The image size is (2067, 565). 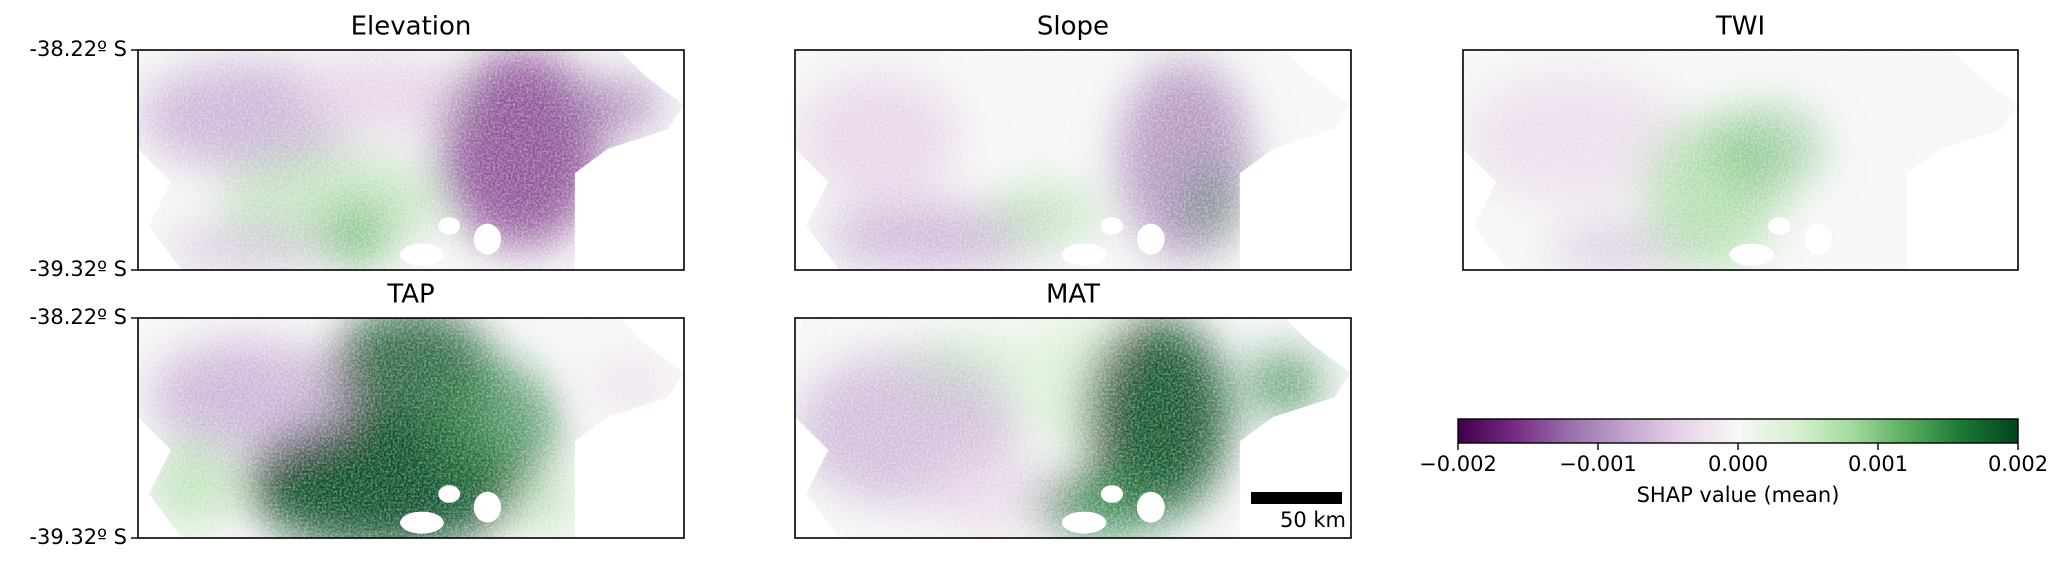 What do you see at coordinates (2018, 464) in the screenshot?
I see `colorbar-tick-label: 0.002` at bounding box center [2018, 464].